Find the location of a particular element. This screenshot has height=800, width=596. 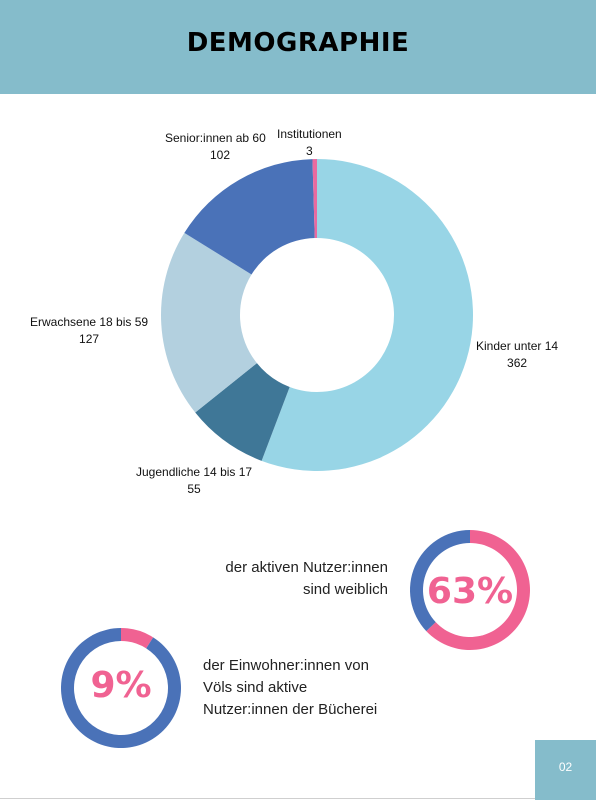

slice-label-erwachsene-value: 127 is located at coordinates (89, 339).